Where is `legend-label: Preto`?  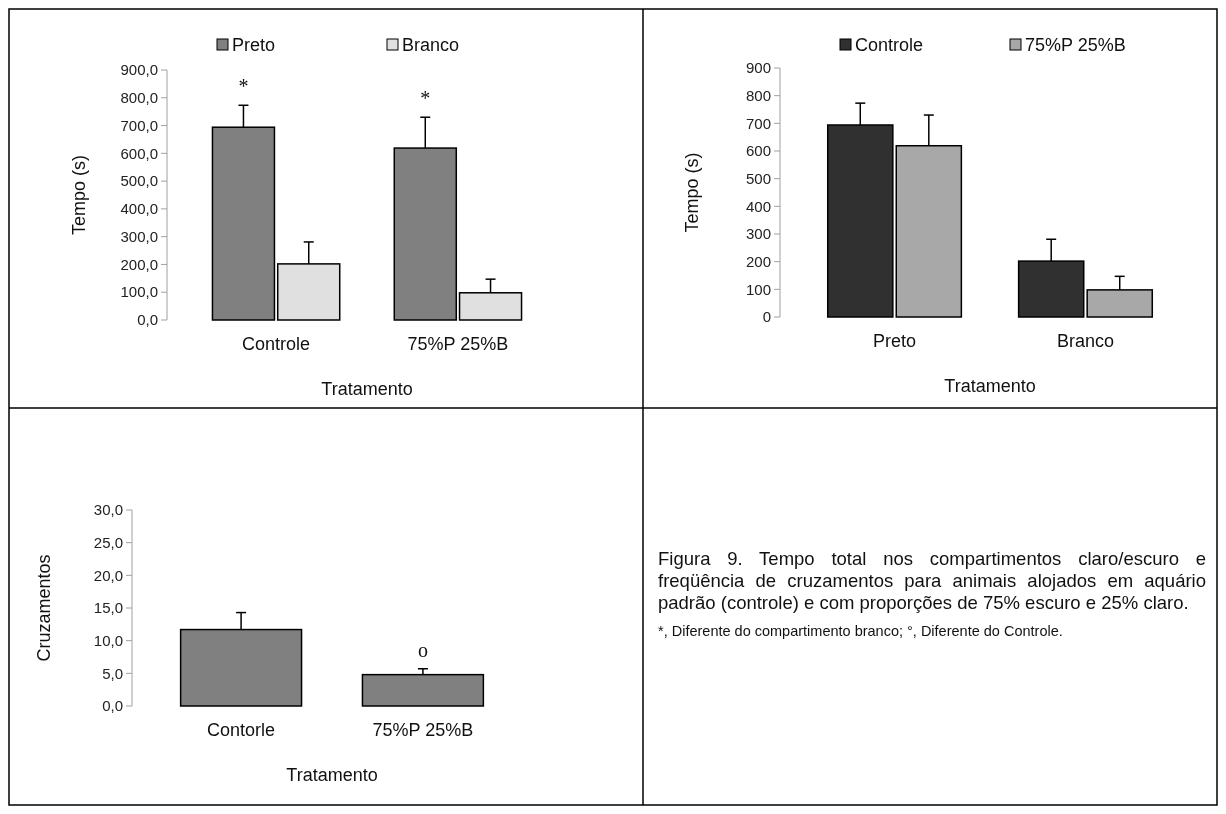 legend-label: Preto is located at coordinates (254, 45).